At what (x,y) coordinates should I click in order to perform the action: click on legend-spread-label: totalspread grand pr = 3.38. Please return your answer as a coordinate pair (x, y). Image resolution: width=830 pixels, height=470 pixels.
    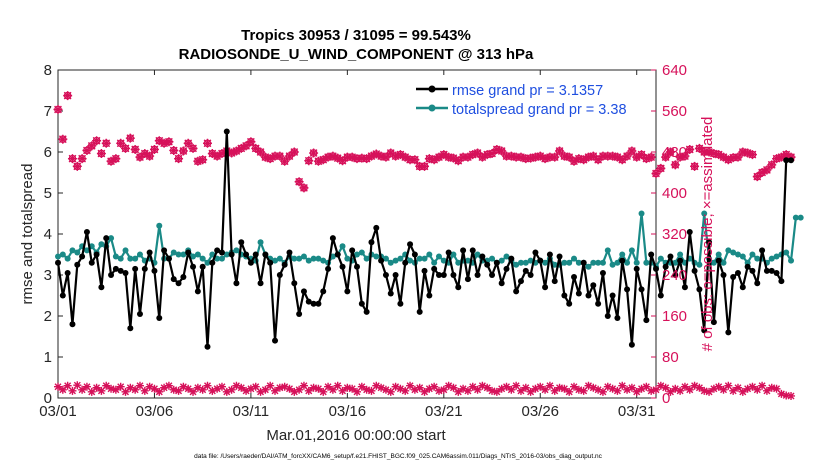
    Looking at the image, I should click on (539, 110).